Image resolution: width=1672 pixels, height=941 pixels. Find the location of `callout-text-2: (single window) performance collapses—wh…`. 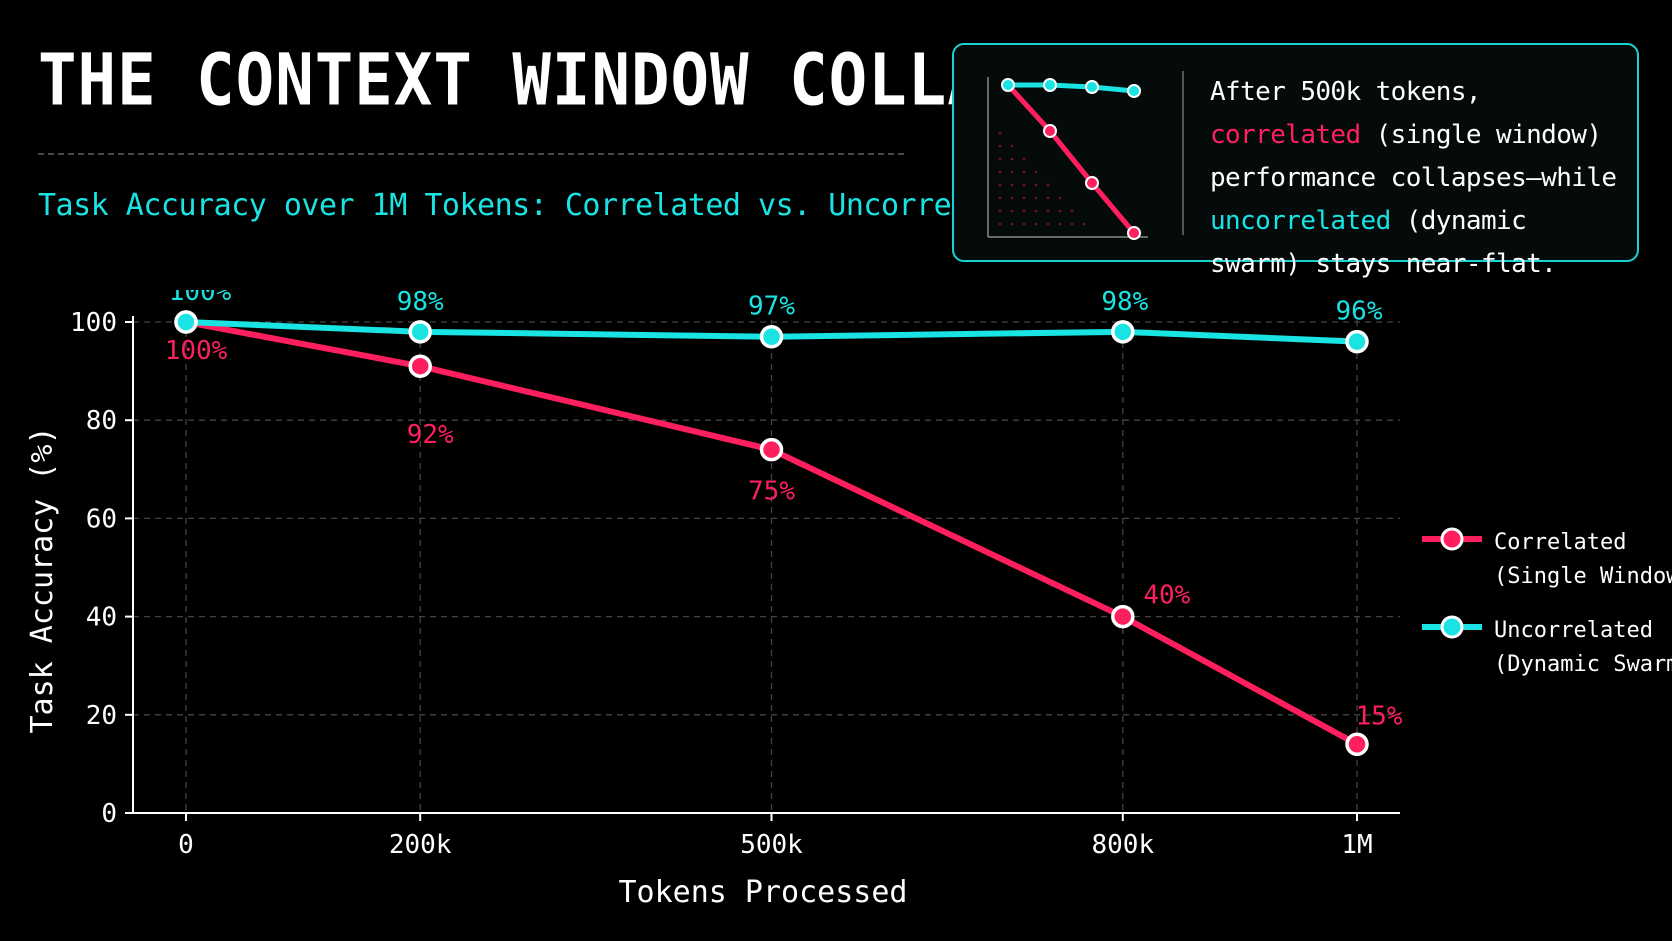

callout-text-2: (single window) performance collapses—wh… is located at coordinates (1413, 156).